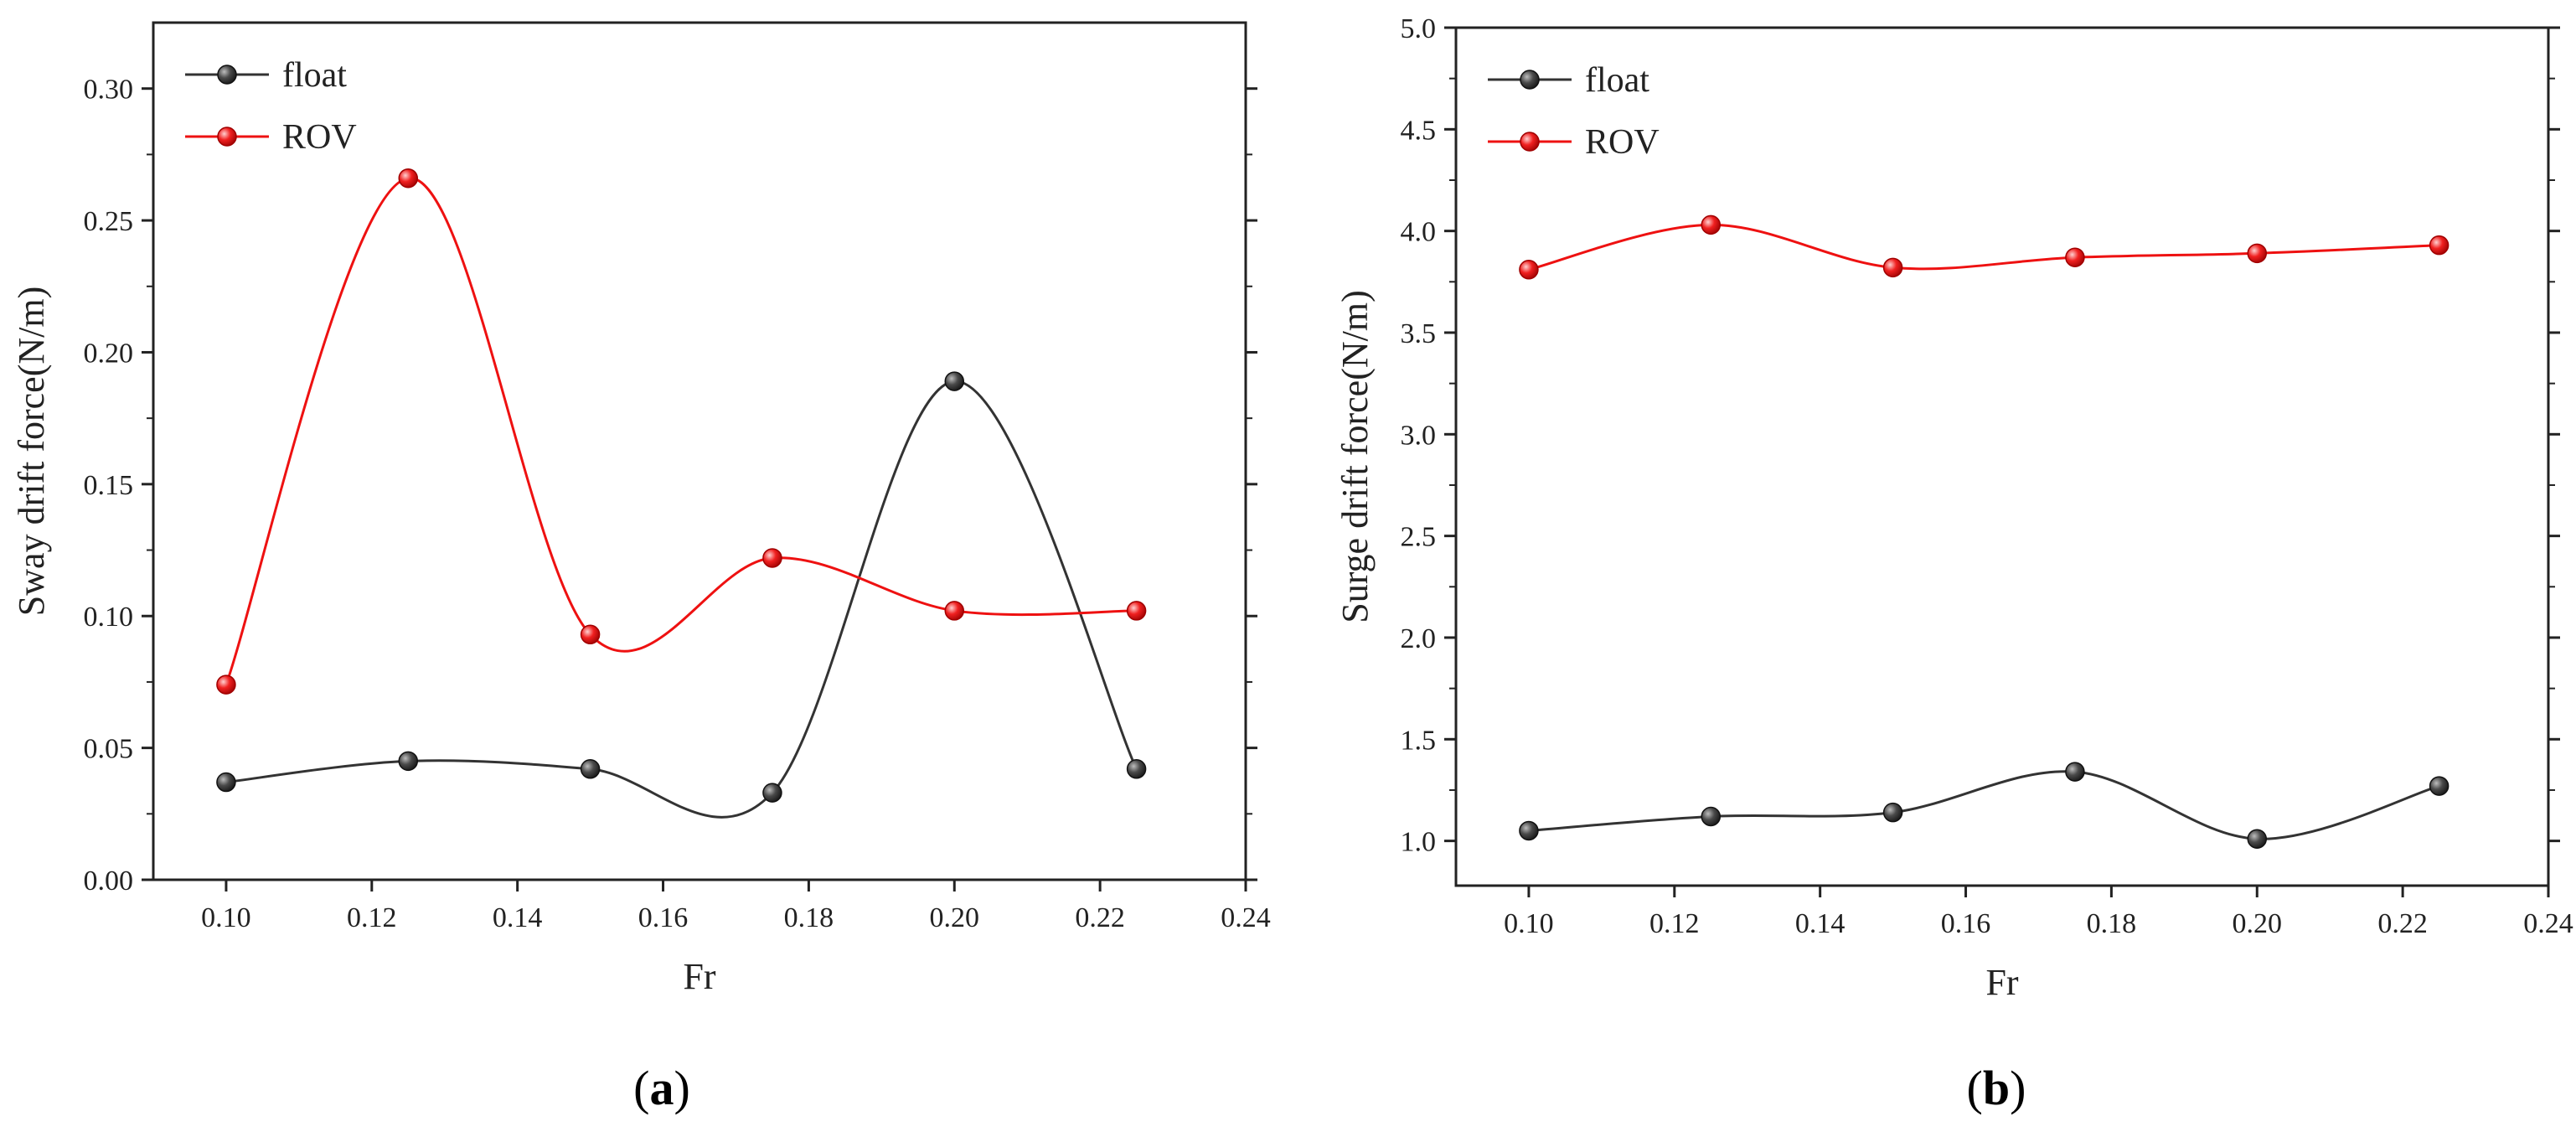 The image size is (2576, 1137). I want to click on panel-letter: b, so click(1996, 1088).